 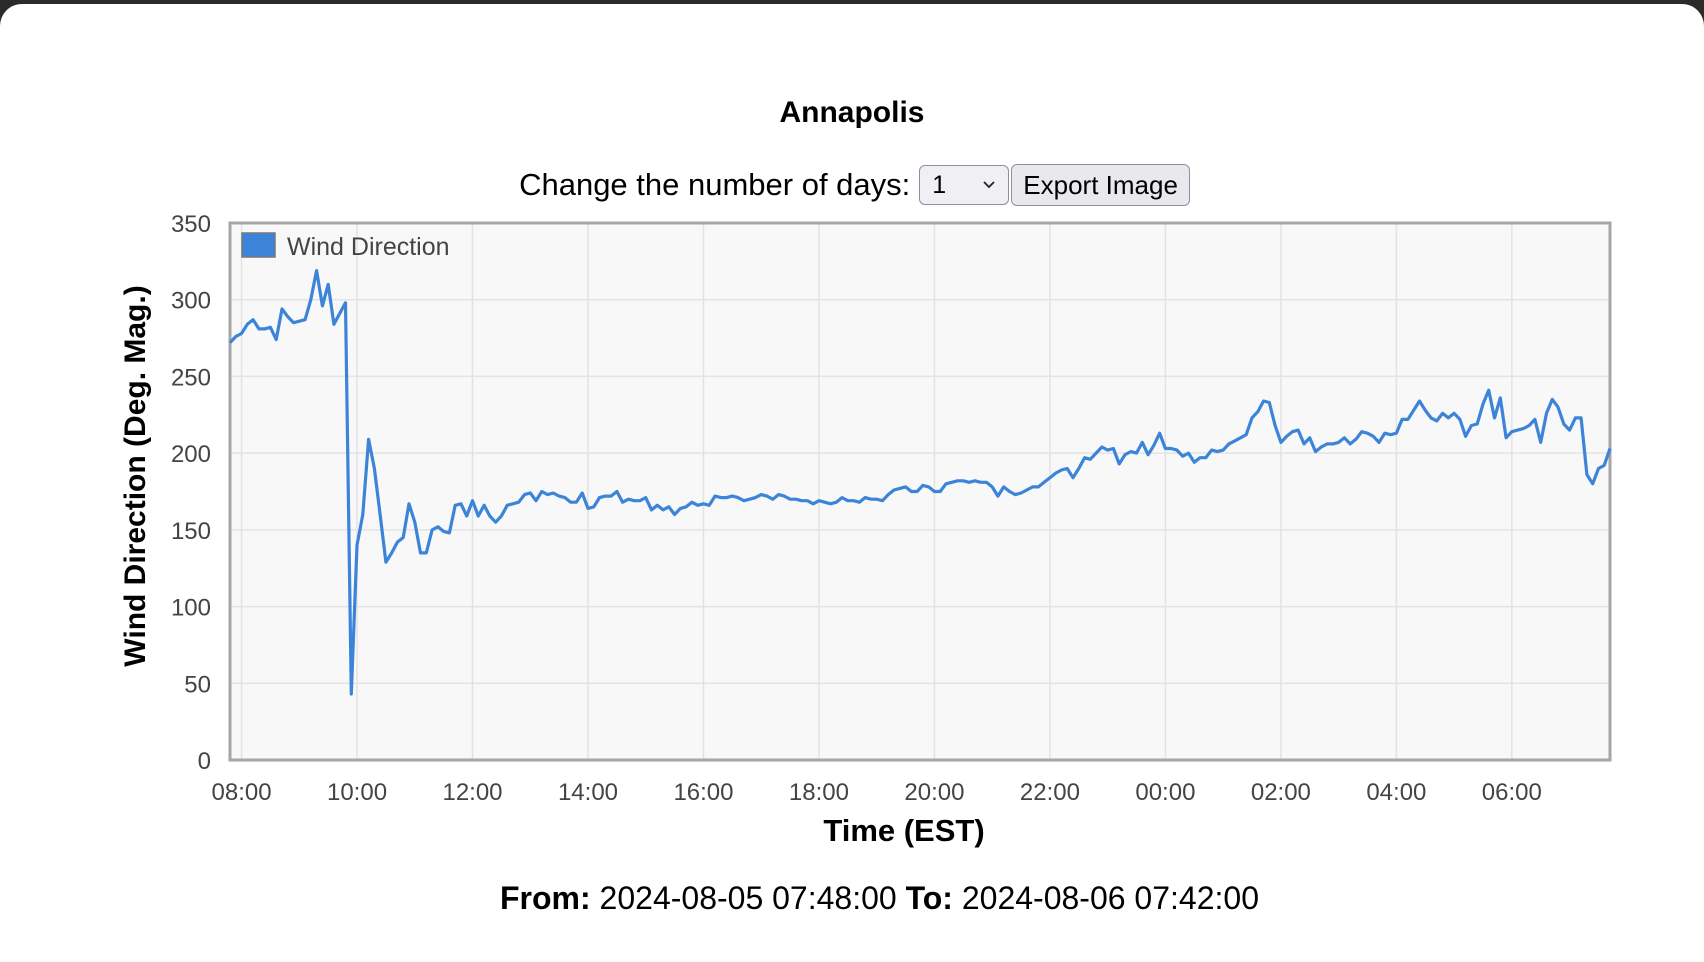 What do you see at coordinates (964, 185) in the screenshot?
I see `days-select: 1` at bounding box center [964, 185].